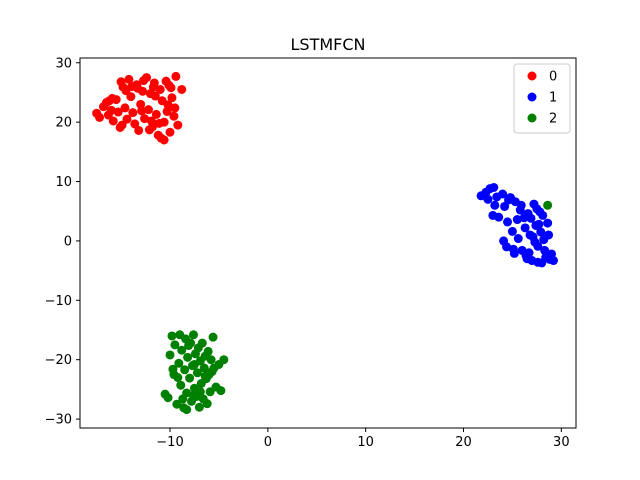  I want to click on y-tick-label: 30, so click(63, 63).